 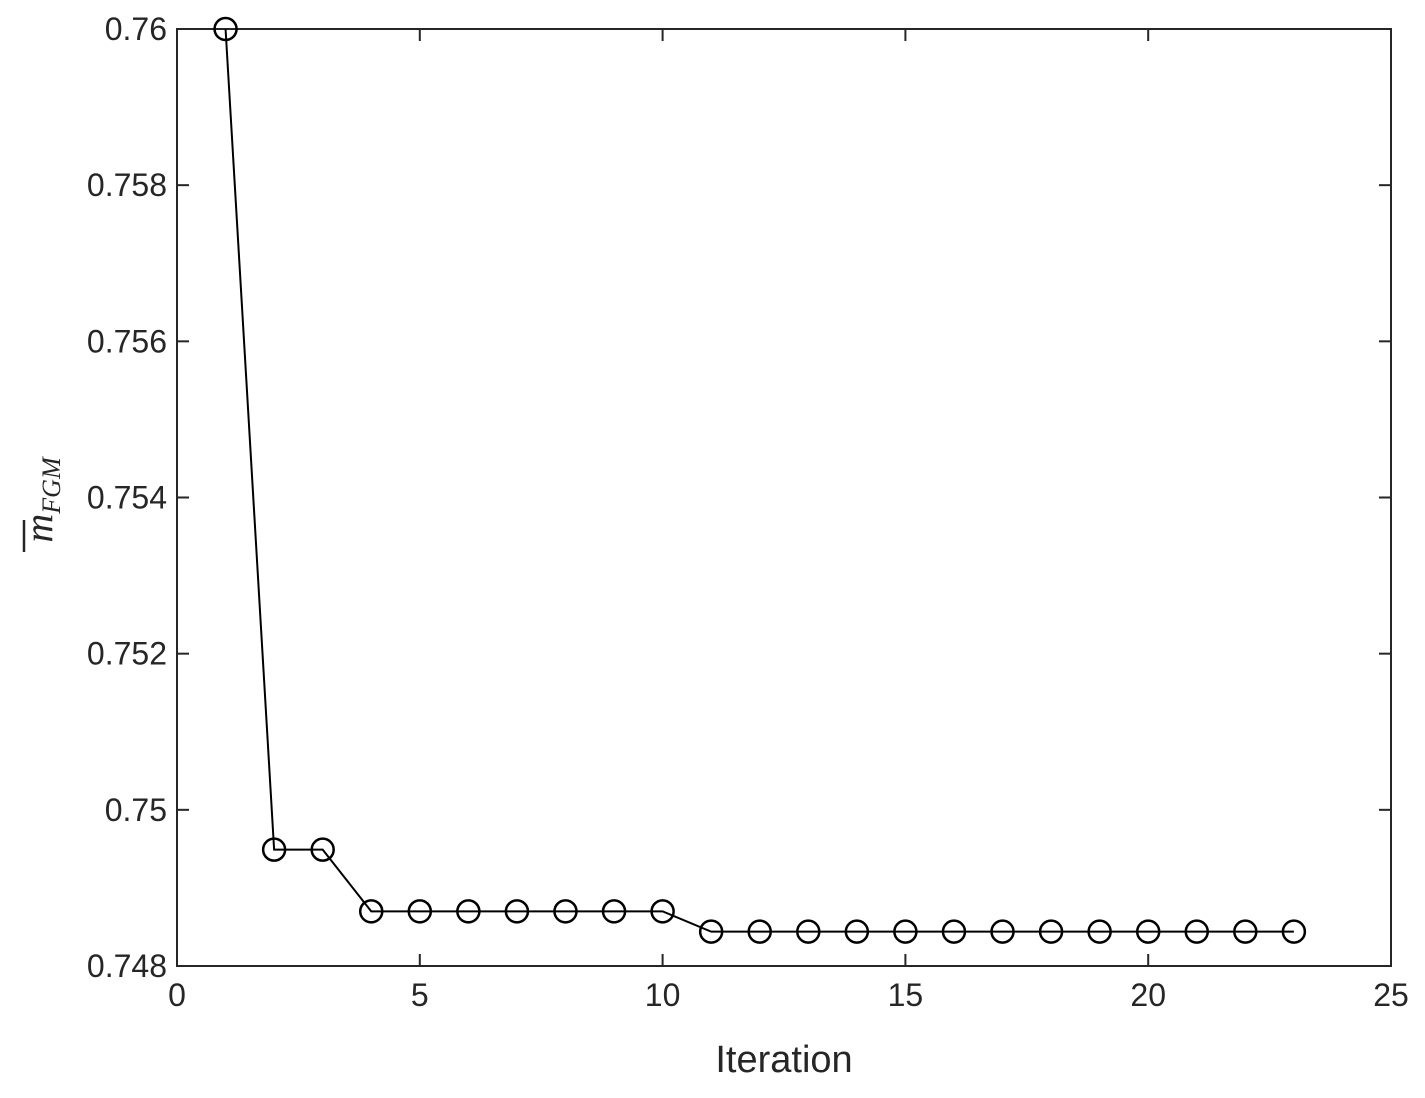 What do you see at coordinates (127, 185) in the screenshot?
I see `y-tick-label: 0.758` at bounding box center [127, 185].